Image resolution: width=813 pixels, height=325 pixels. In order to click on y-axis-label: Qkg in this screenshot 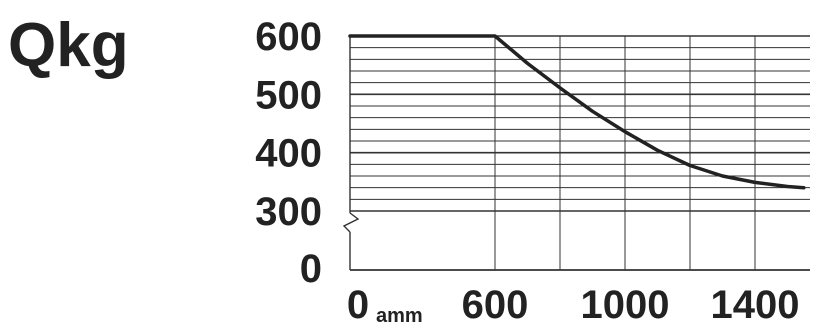, I will do `click(68, 45)`.